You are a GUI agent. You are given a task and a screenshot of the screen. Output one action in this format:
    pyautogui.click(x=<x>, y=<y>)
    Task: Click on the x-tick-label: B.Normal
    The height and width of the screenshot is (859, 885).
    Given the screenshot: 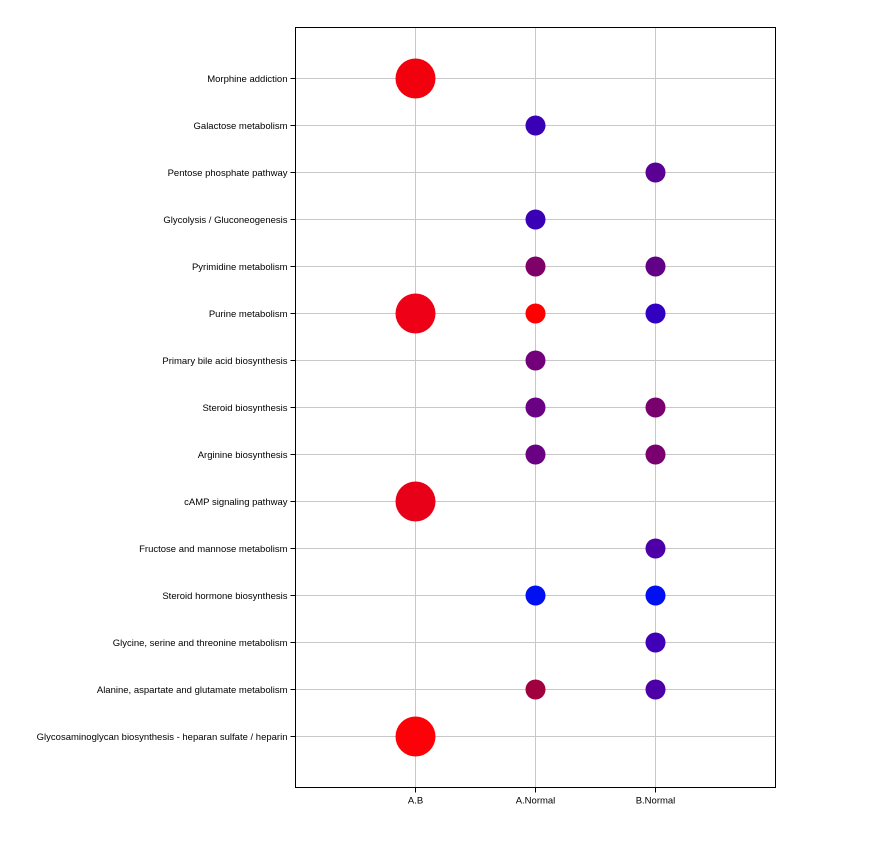 What is the action you would take?
    pyautogui.click(x=656, y=801)
    